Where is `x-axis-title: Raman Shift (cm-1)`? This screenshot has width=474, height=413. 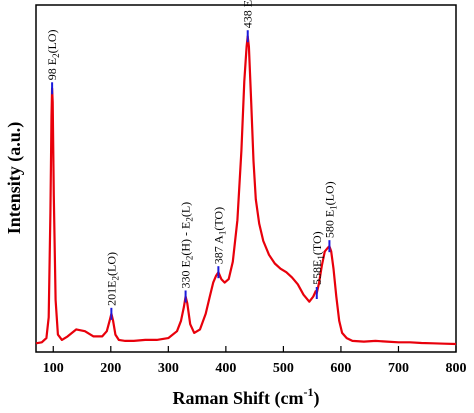 x-axis-title: Raman Shift (cm-1) is located at coordinates (246, 397).